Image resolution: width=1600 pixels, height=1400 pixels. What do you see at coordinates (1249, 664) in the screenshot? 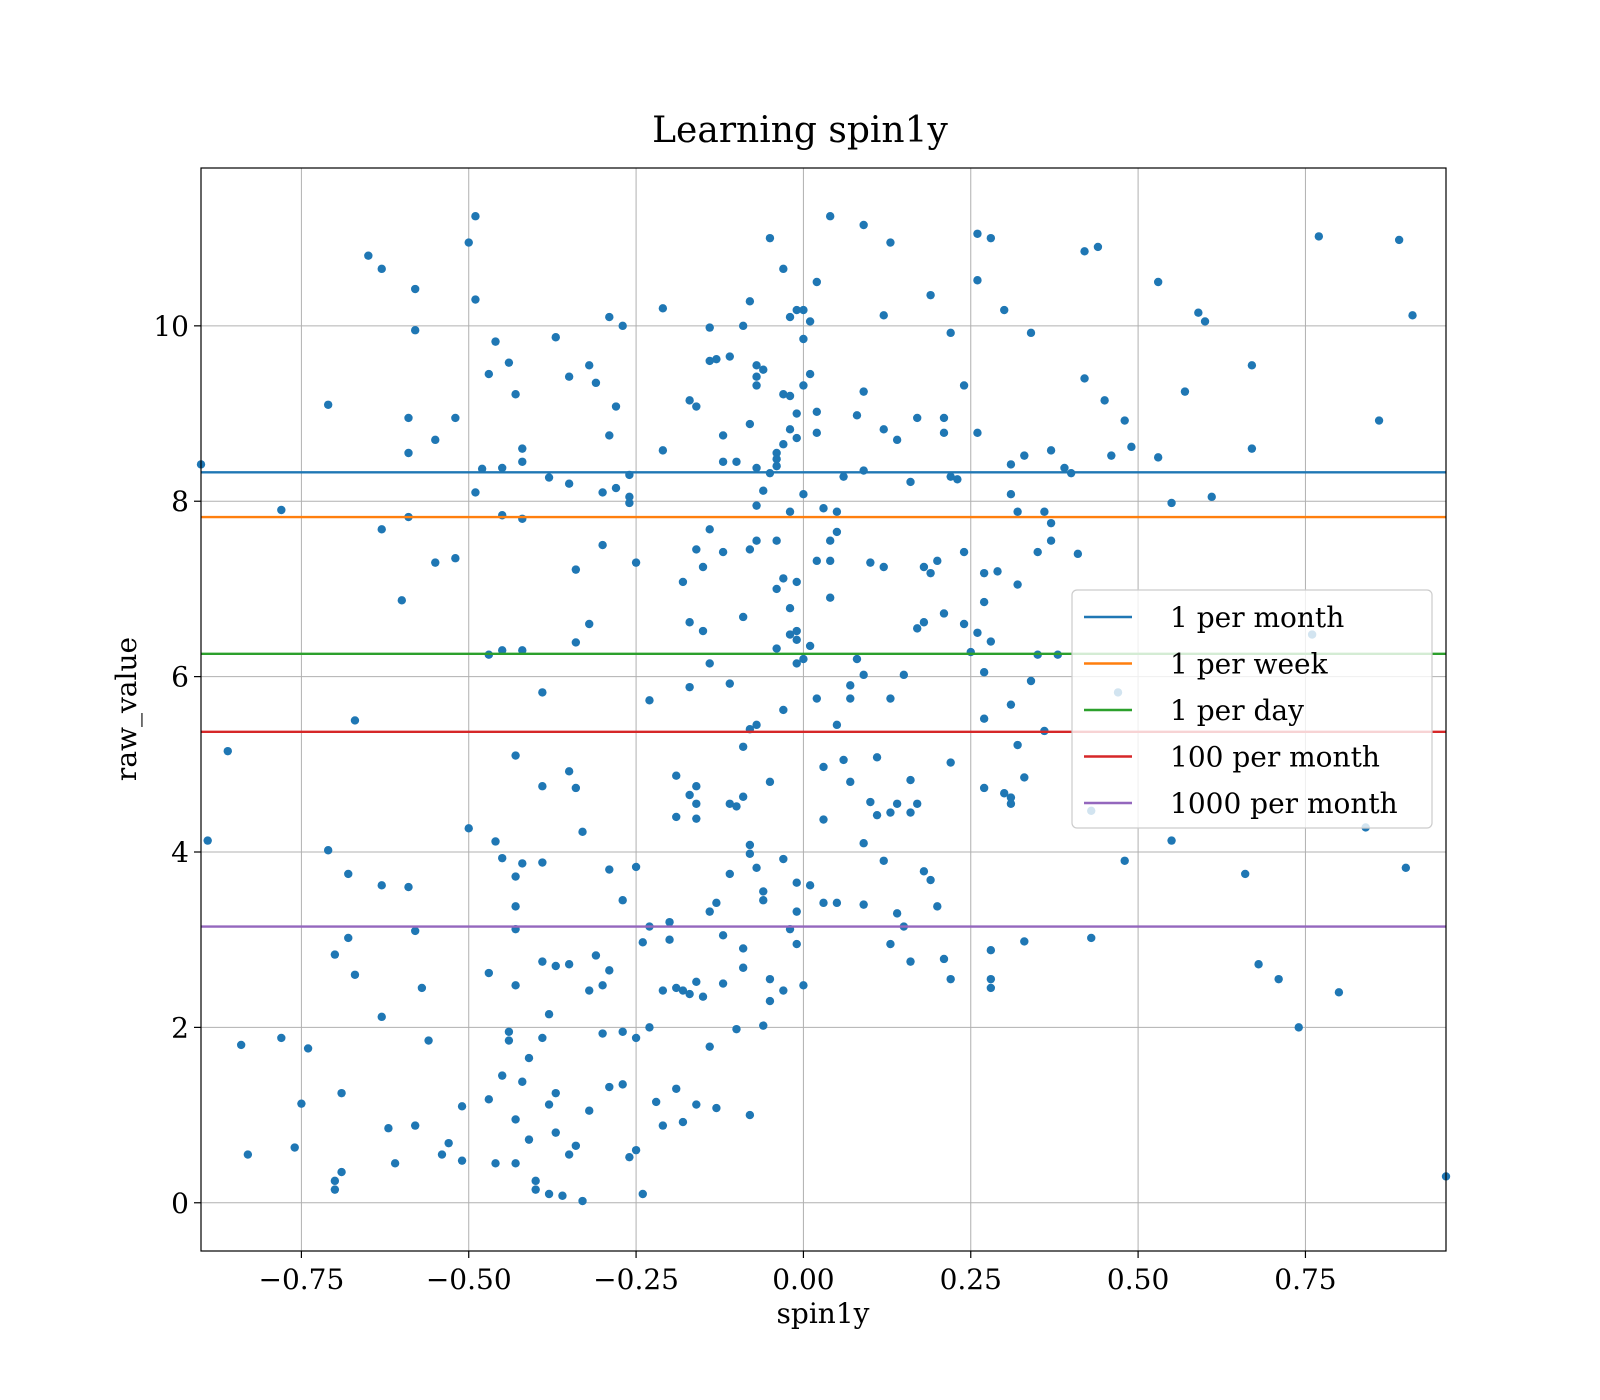
I see `legend-label: 1 per week` at bounding box center [1249, 664].